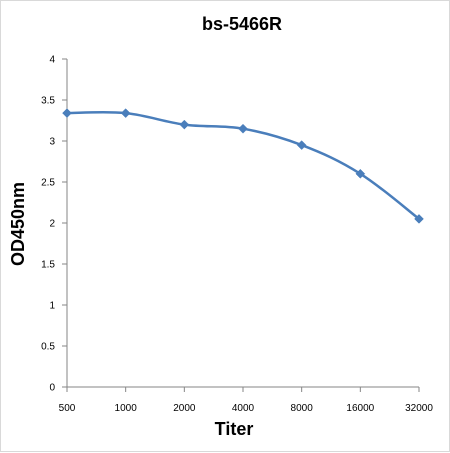  Describe the element at coordinates (48, 265) in the screenshot. I see `y-tick-label: 1.5` at that location.